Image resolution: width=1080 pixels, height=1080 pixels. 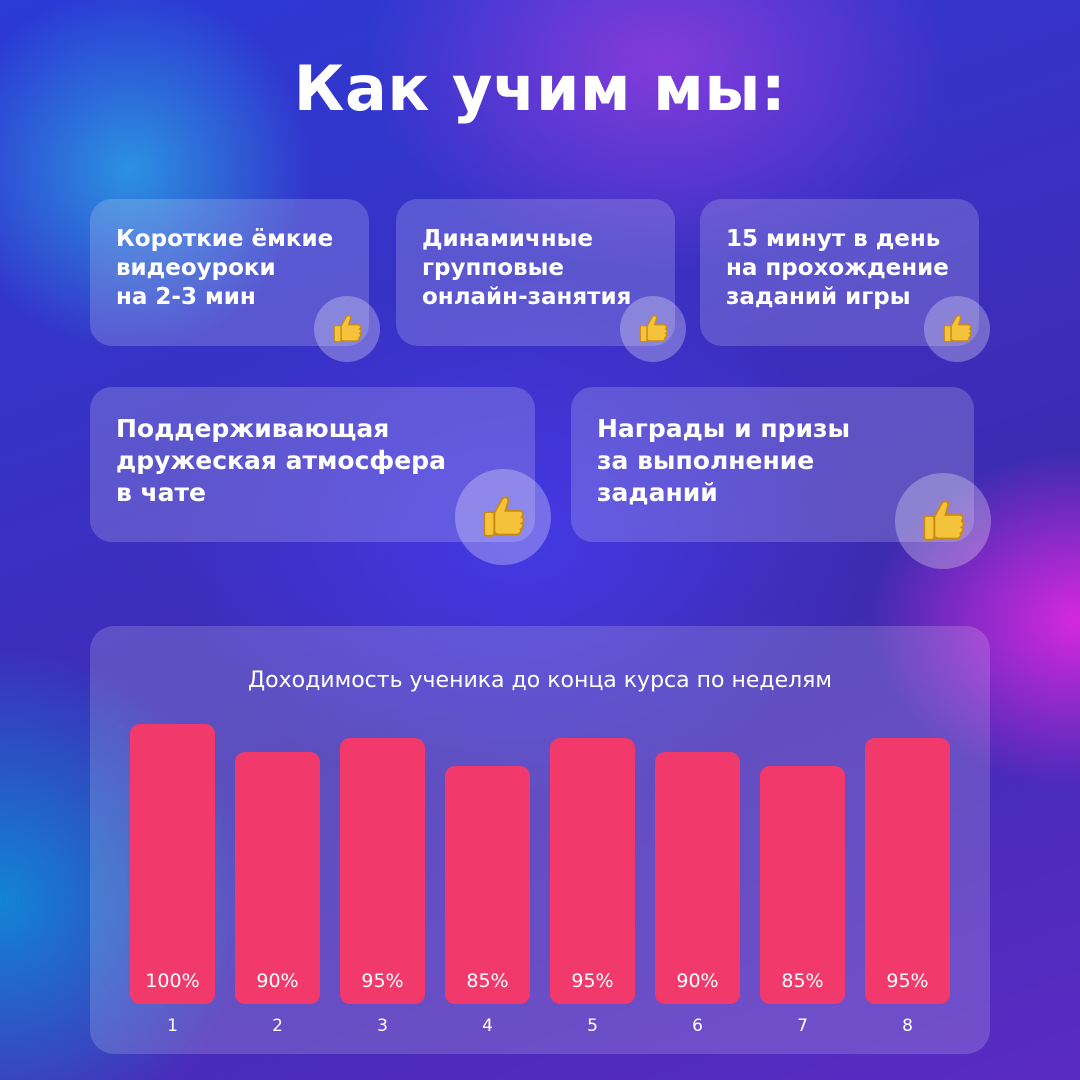 I want to click on x-tick-label: 1, so click(x=172, y=1026).